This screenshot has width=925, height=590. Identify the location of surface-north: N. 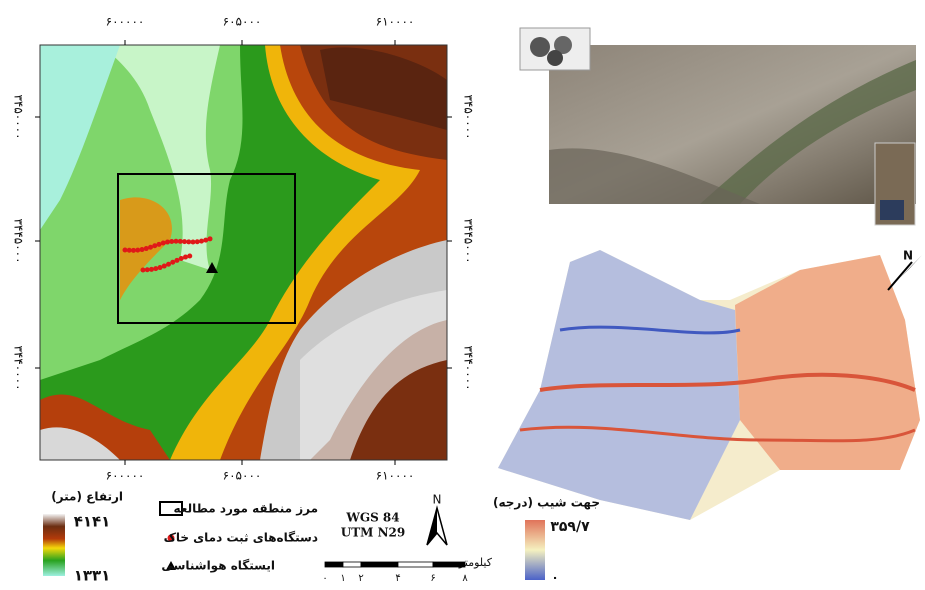
(908, 256).